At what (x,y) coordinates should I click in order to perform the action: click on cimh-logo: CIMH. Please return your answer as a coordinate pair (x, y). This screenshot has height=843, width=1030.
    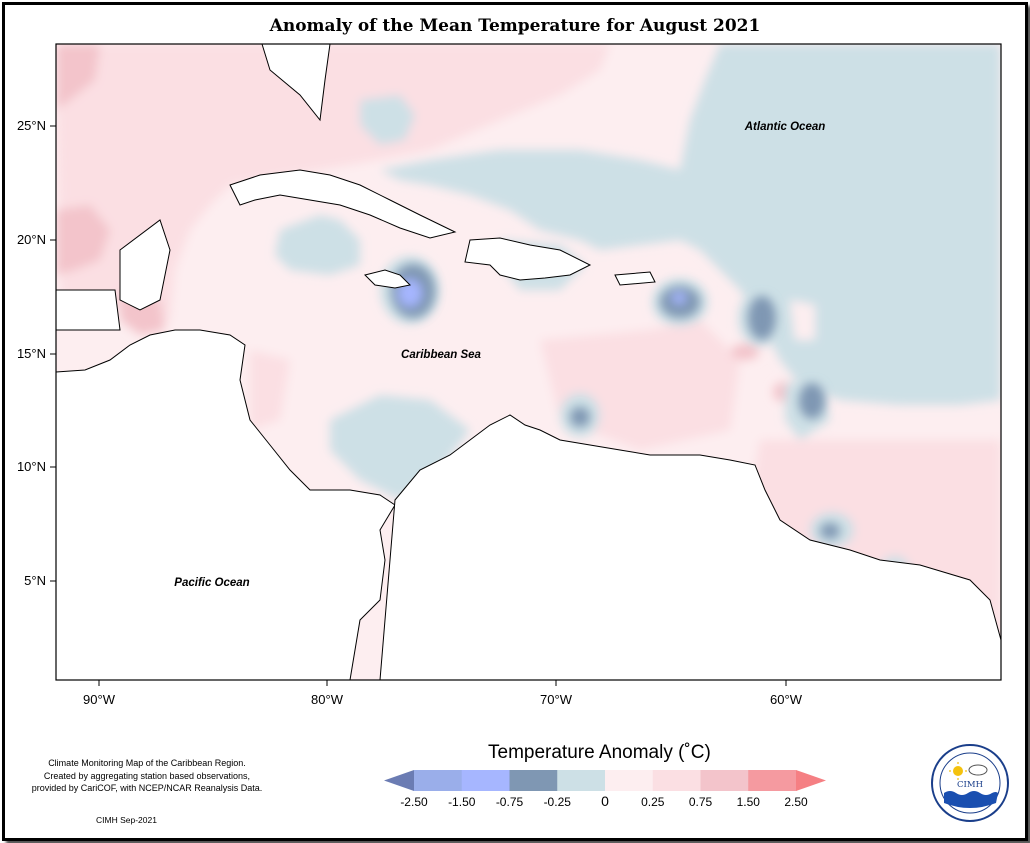
    Looking at the image, I should click on (970, 783).